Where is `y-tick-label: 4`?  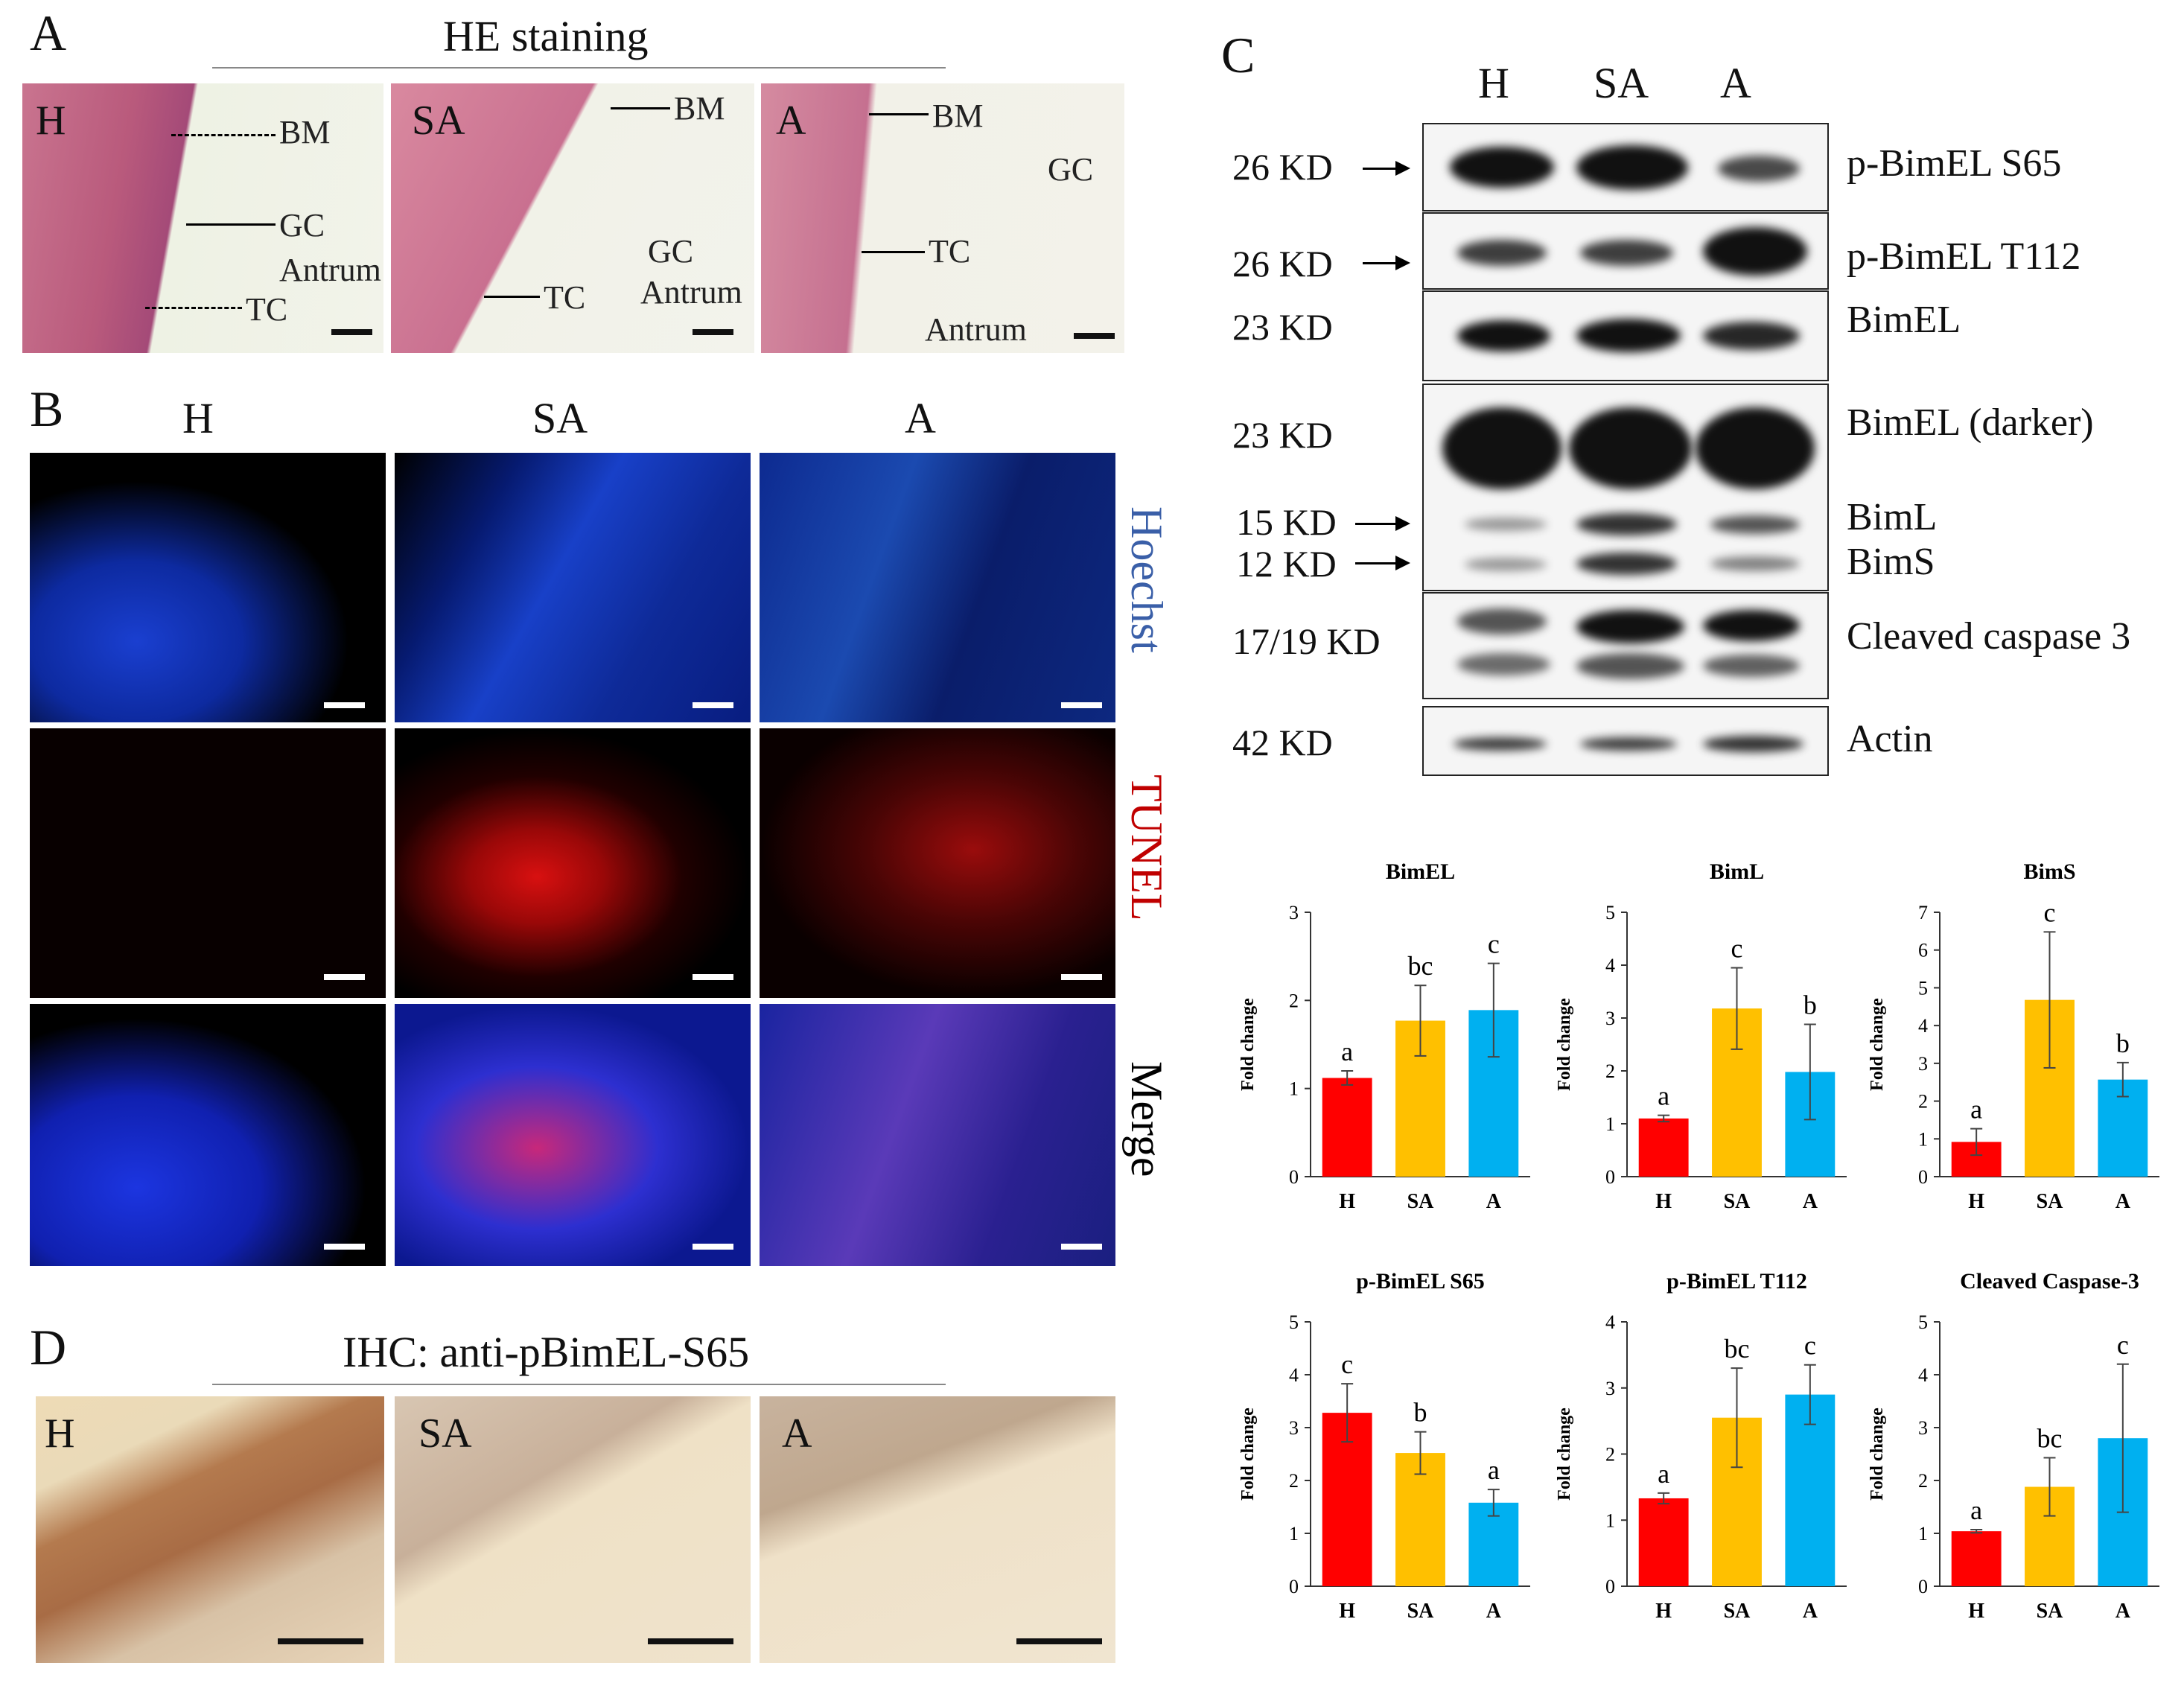 y-tick-label: 4 is located at coordinates (1923, 1026).